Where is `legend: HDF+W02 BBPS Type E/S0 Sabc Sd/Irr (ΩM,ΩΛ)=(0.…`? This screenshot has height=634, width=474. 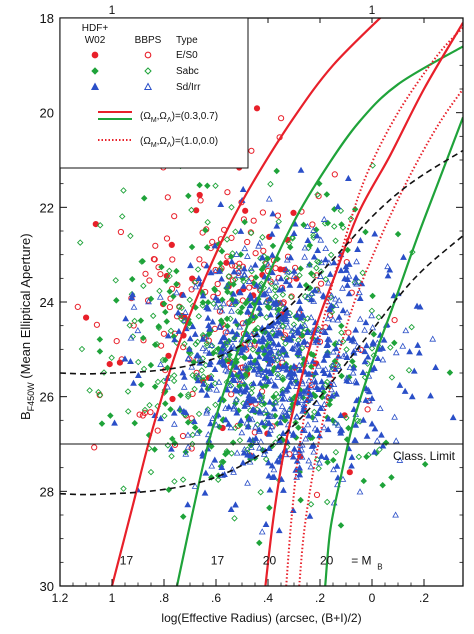
legend: HDF+W02 BBPS Type E/S0 Sabc Sd/Irr (ΩM,ΩΛ)=(0.… is located at coordinates (154, 93).